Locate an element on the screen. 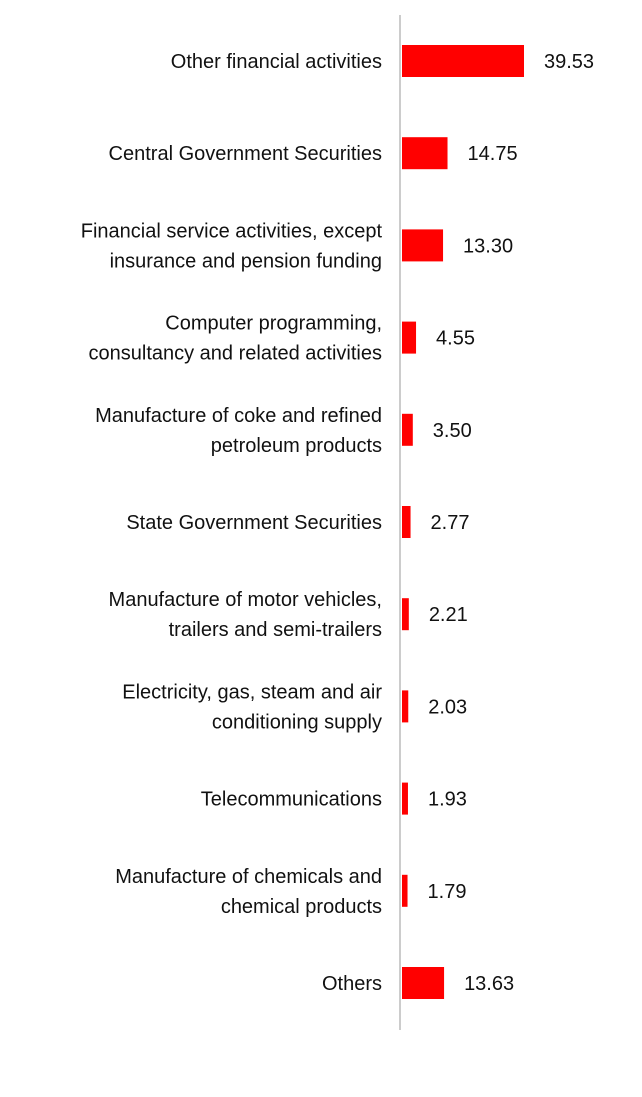  category-label: consultancy and related activities is located at coordinates (236, 354).